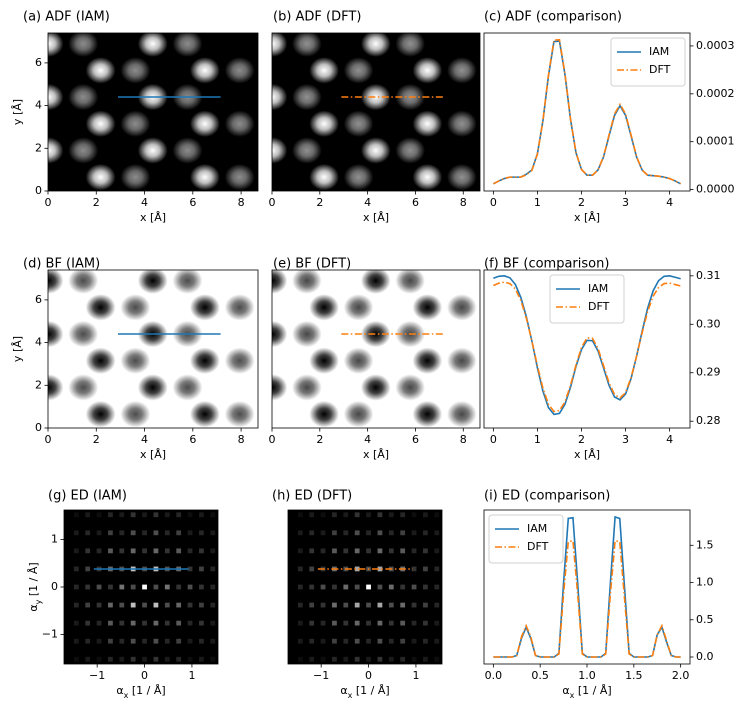  I want to click on panel-title: (f) BF (comparison), so click(546, 264).